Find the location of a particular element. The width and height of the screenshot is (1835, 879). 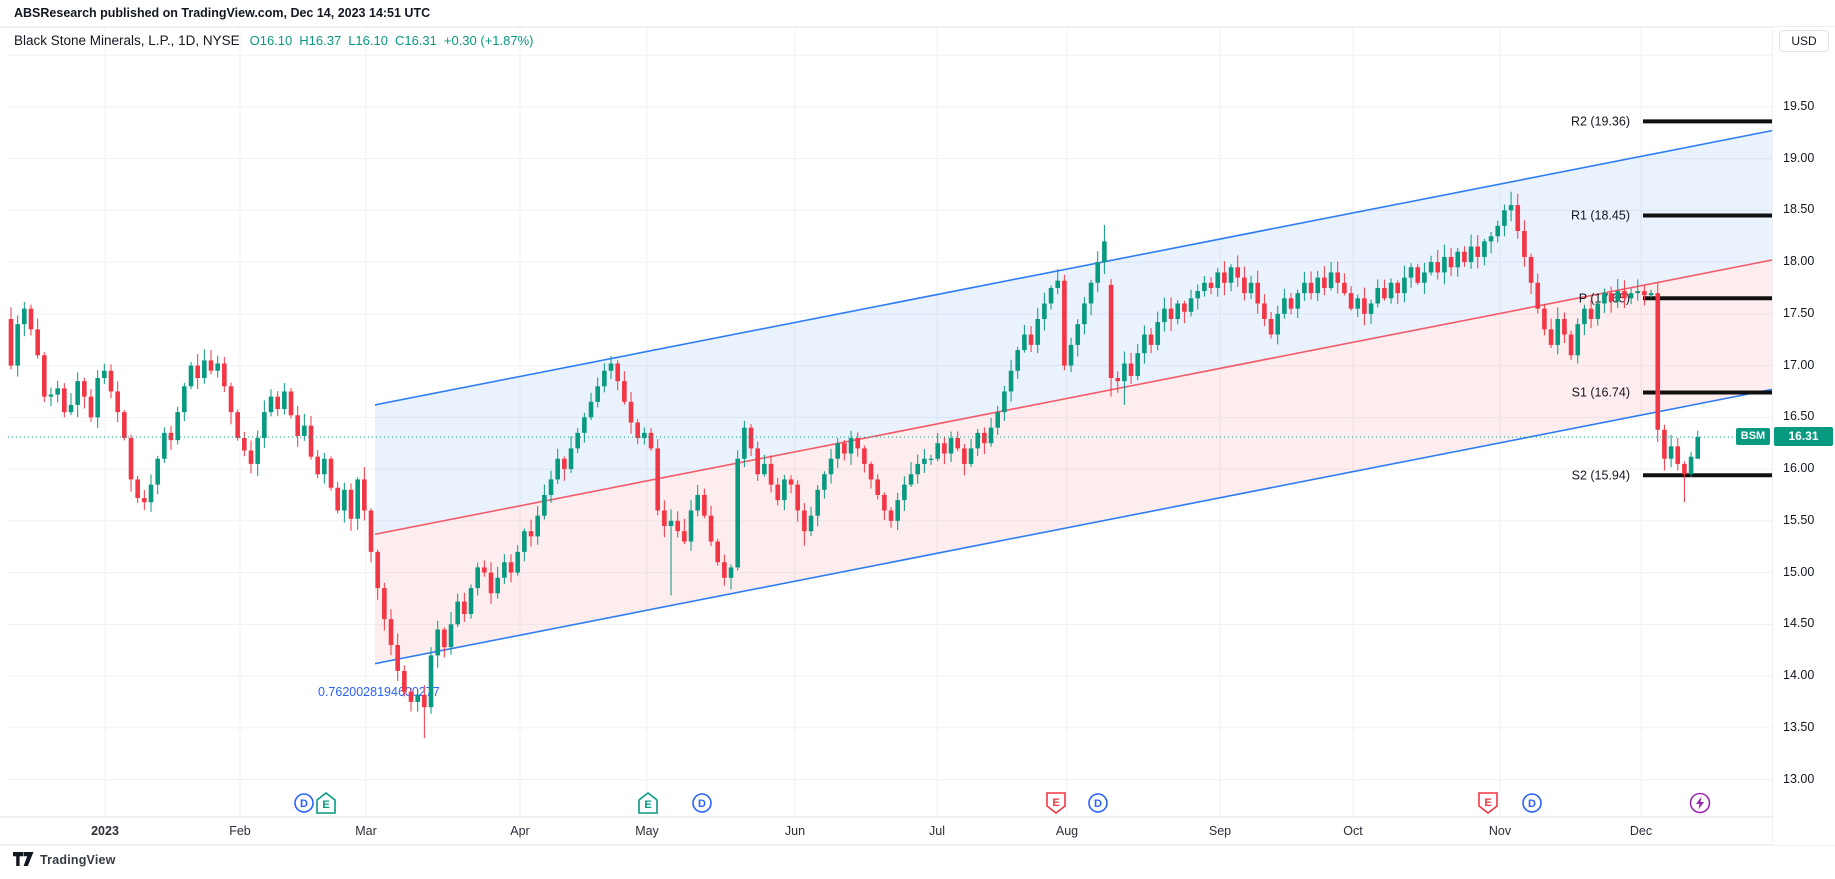

time-axis-label: Dec is located at coordinates (1641, 831).